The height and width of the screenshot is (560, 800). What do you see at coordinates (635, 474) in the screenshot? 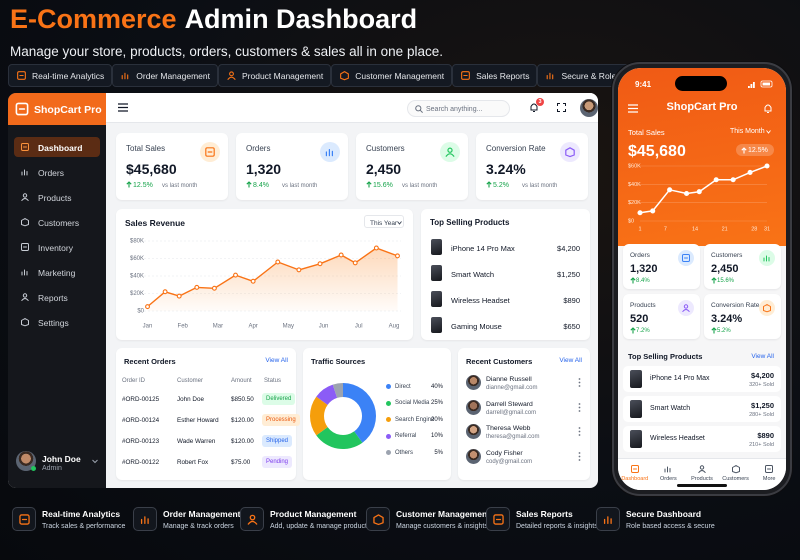
I see `tab-item: Dashboard` at bounding box center [635, 474].